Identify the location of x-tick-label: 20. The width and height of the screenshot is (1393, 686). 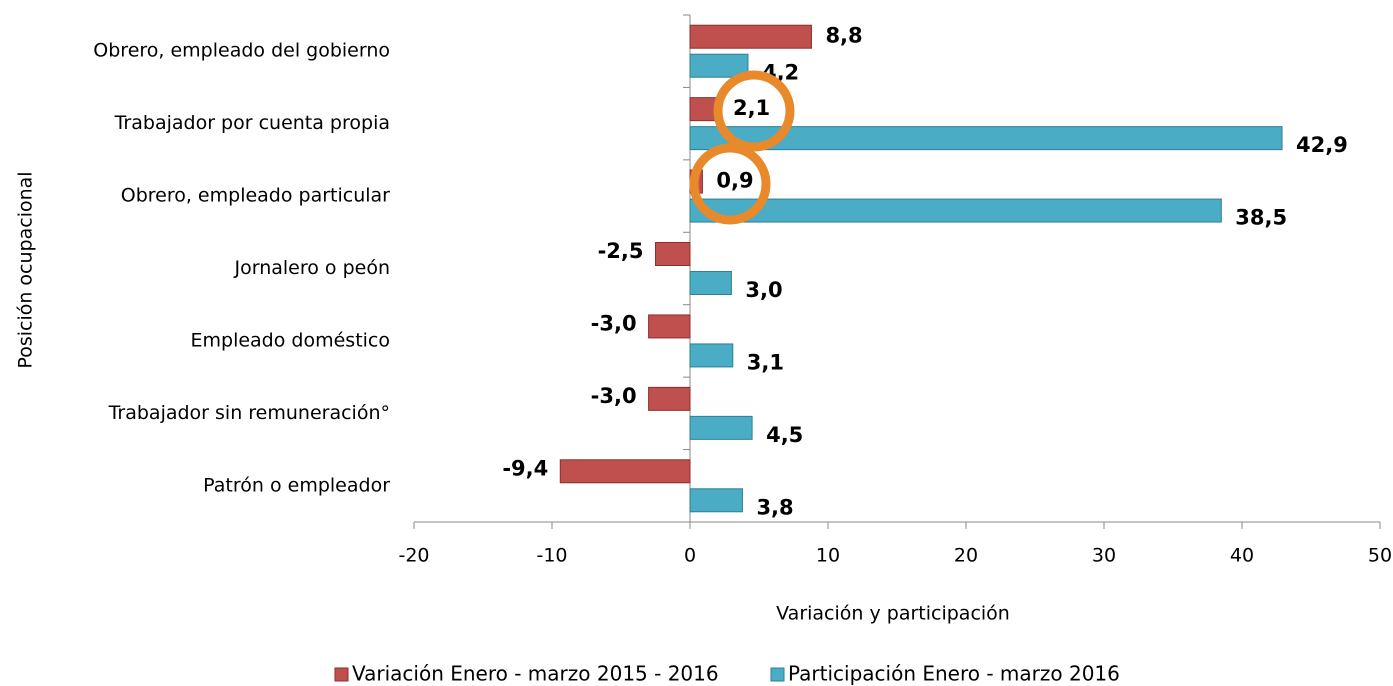
(966, 556).